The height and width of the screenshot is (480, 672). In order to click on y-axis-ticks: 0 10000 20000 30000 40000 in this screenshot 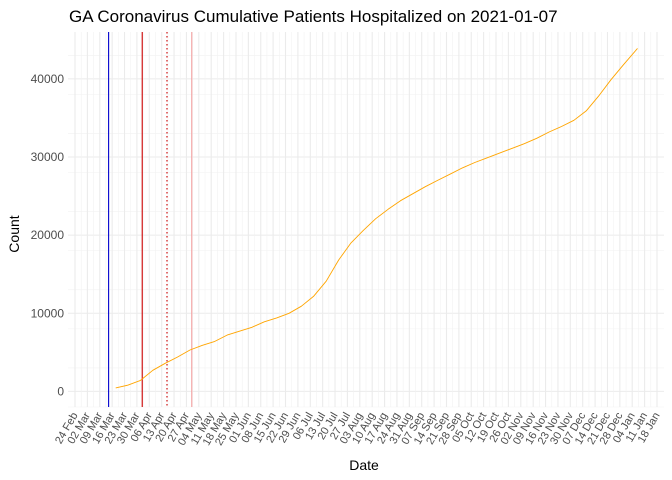, I will do `click(48, 235)`.